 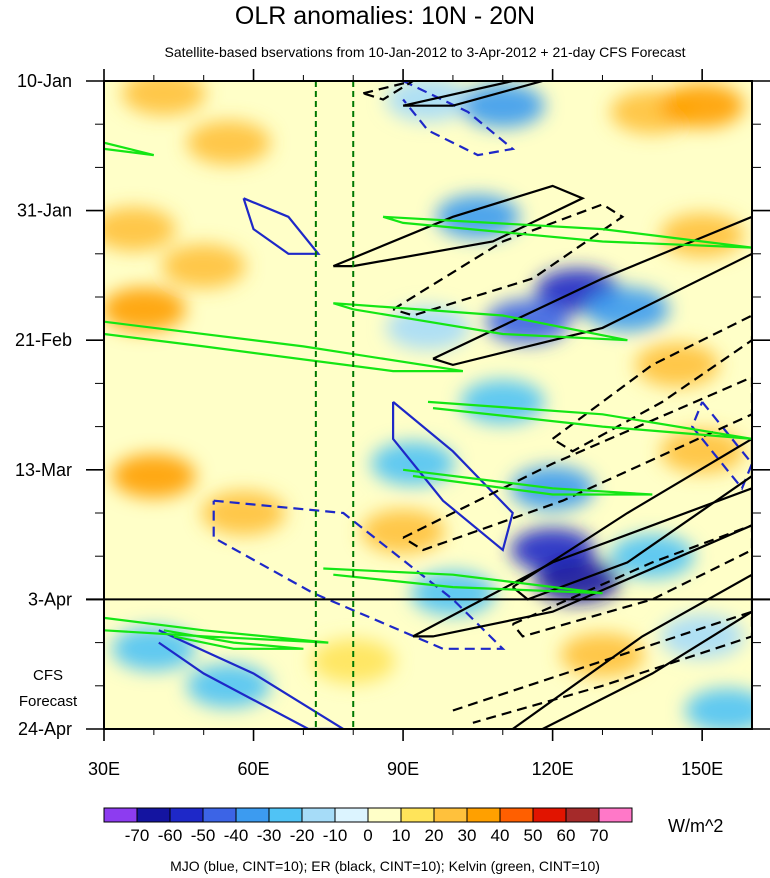 What do you see at coordinates (696, 826) in the screenshot?
I see `units-label: W/m^2` at bounding box center [696, 826].